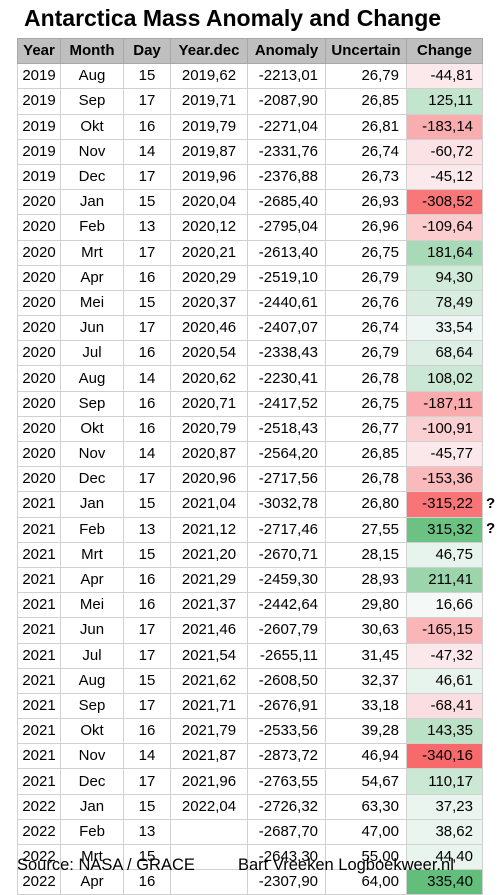  What do you see at coordinates (147, 51) in the screenshot?
I see `column-header-day: Day` at bounding box center [147, 51].